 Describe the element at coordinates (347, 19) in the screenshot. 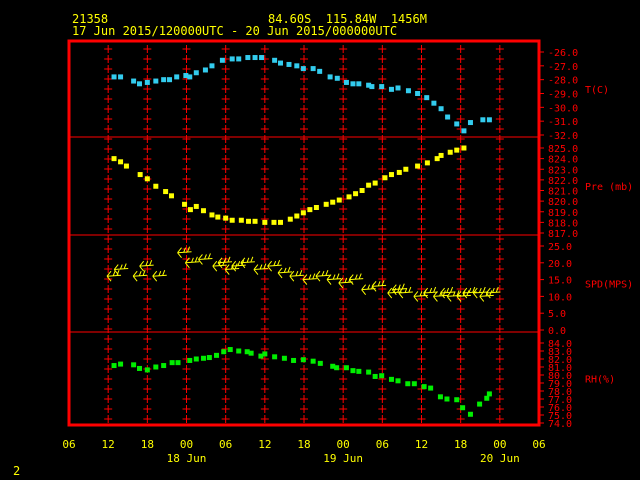

I see `station-location: 84.60S 115.84W 1456M` at that location.